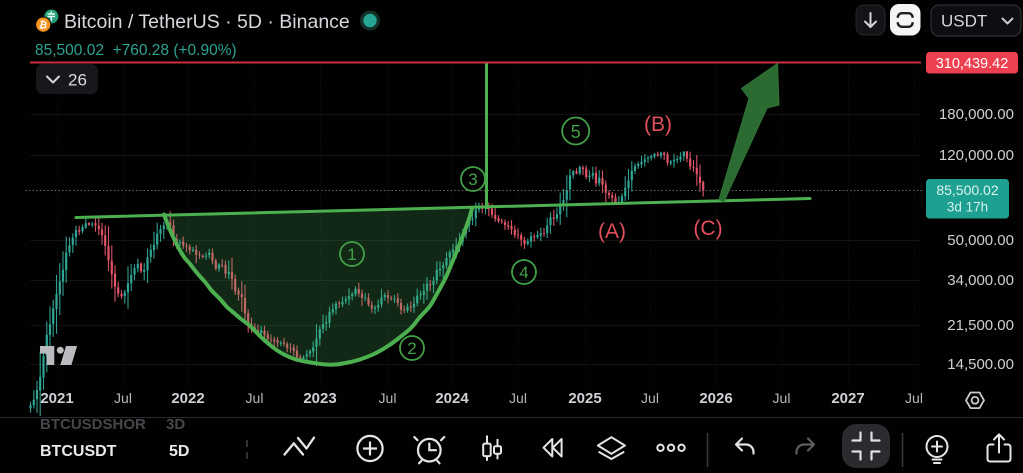 The width and height of the screenshot is (1023, 473). I want to click on svg-text: 34,000.00, so click(980, 280).